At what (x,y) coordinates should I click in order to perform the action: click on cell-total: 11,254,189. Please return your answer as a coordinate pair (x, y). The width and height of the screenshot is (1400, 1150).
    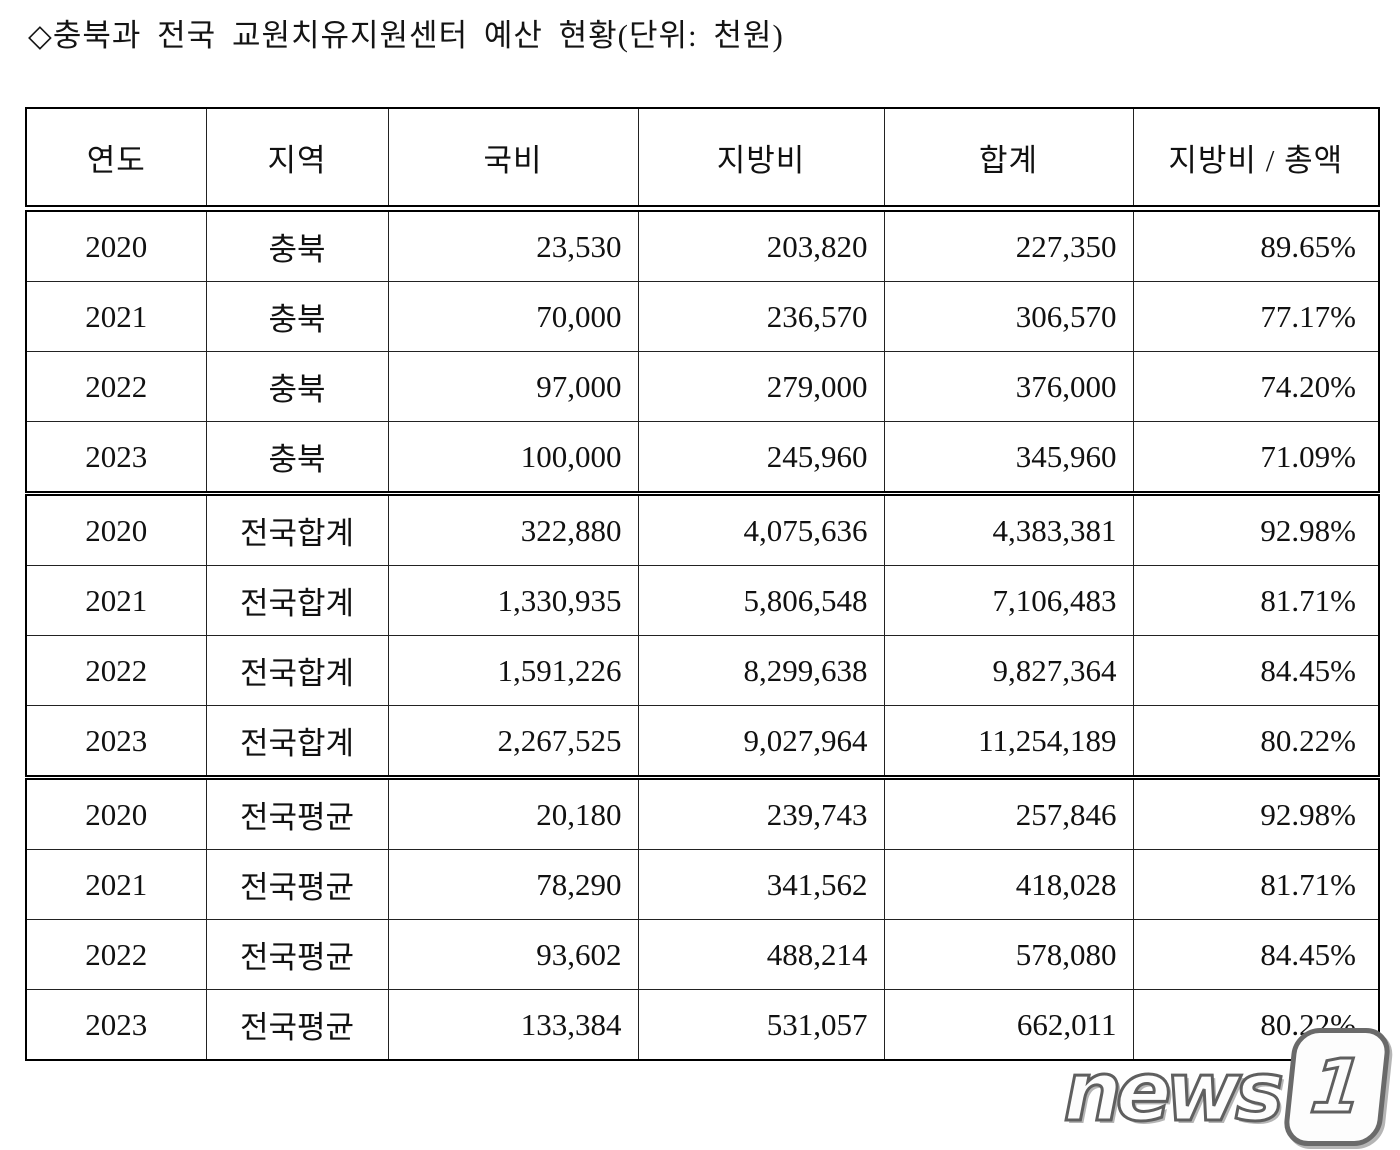
    Looking at the image, I should click on (1008, 741).